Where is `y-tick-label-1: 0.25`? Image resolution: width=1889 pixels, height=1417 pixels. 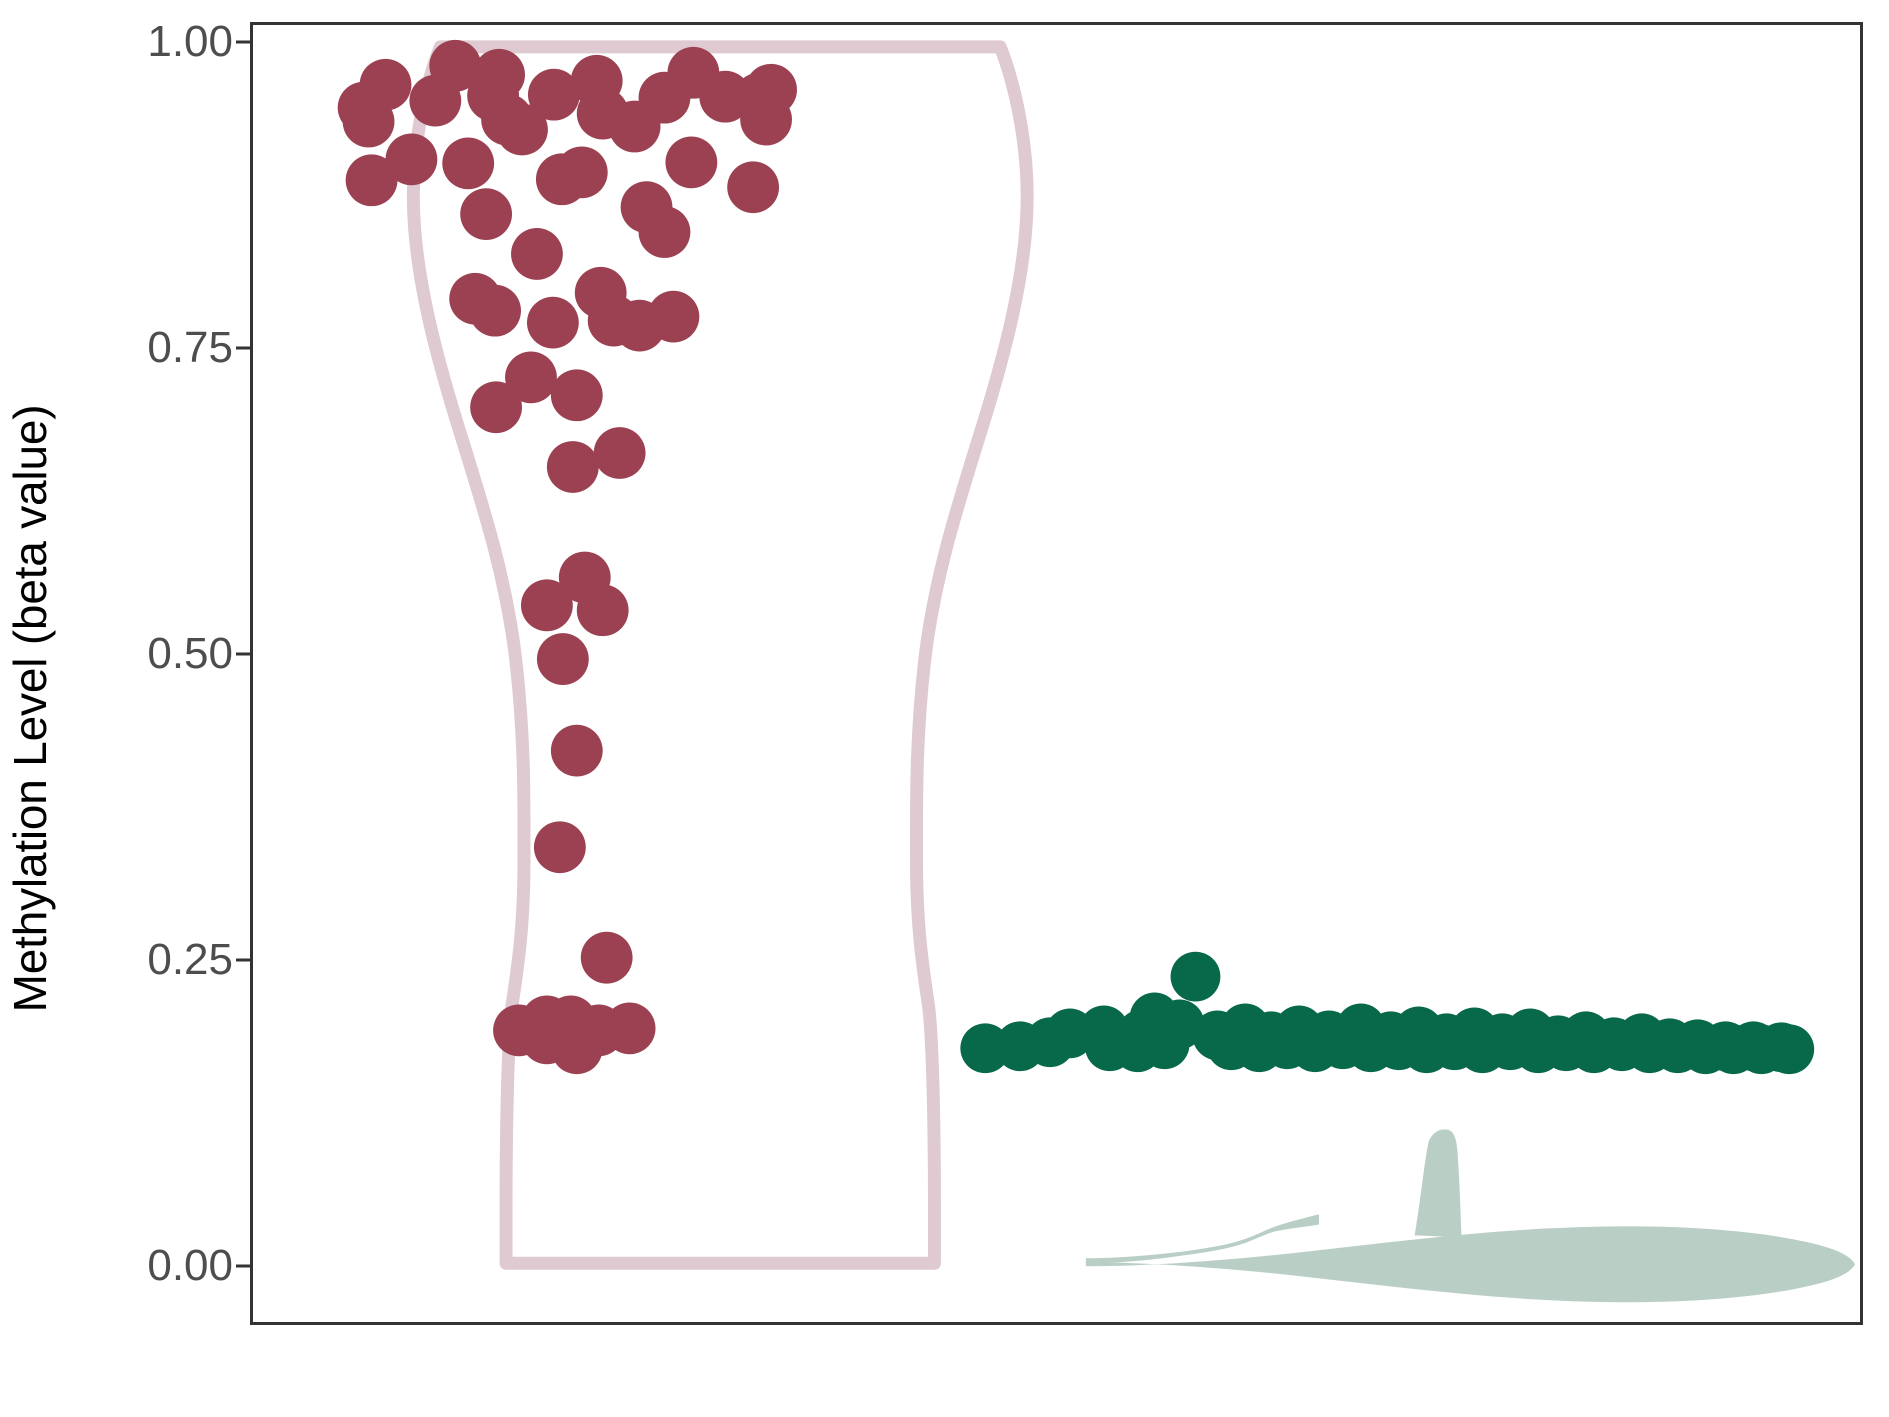 y-tick-label-1: 0.25 is located at coordinates (190, 959).